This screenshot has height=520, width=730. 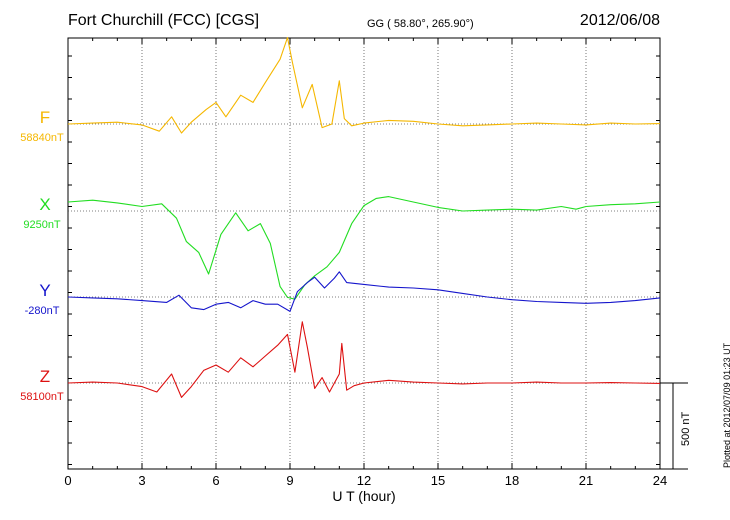 What do you see at coordinates (44, 290) in the screenshot?
I see `series-name-y: Y` at bounding box center [44, 290].